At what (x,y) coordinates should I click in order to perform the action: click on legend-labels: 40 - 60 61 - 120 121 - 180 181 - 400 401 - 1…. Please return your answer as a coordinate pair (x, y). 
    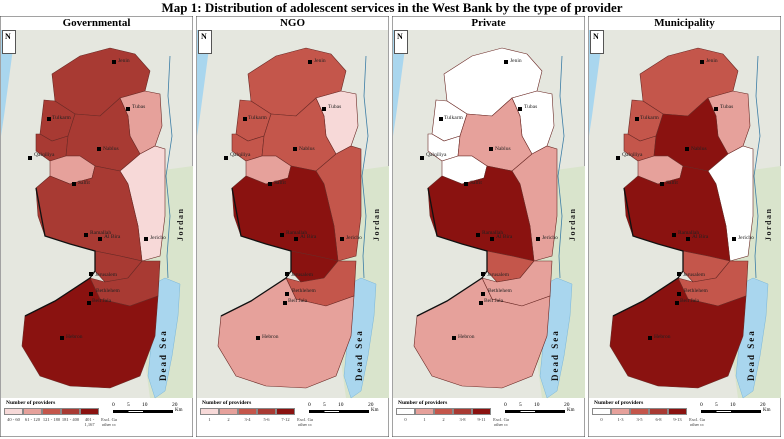
    Looking at the image, I should click on (61, 422).